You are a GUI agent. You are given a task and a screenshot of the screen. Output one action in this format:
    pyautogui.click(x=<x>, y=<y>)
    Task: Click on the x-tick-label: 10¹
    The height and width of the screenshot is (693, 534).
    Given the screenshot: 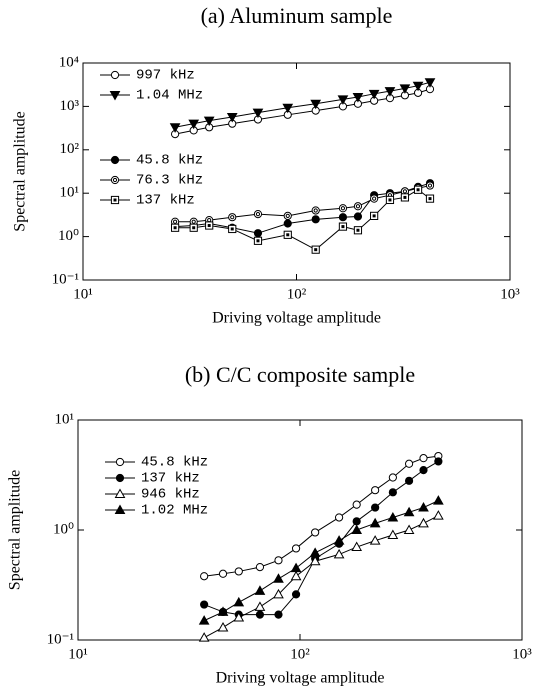 What is the action you would take?
    pyautogui.click(x=78, y=654)
    